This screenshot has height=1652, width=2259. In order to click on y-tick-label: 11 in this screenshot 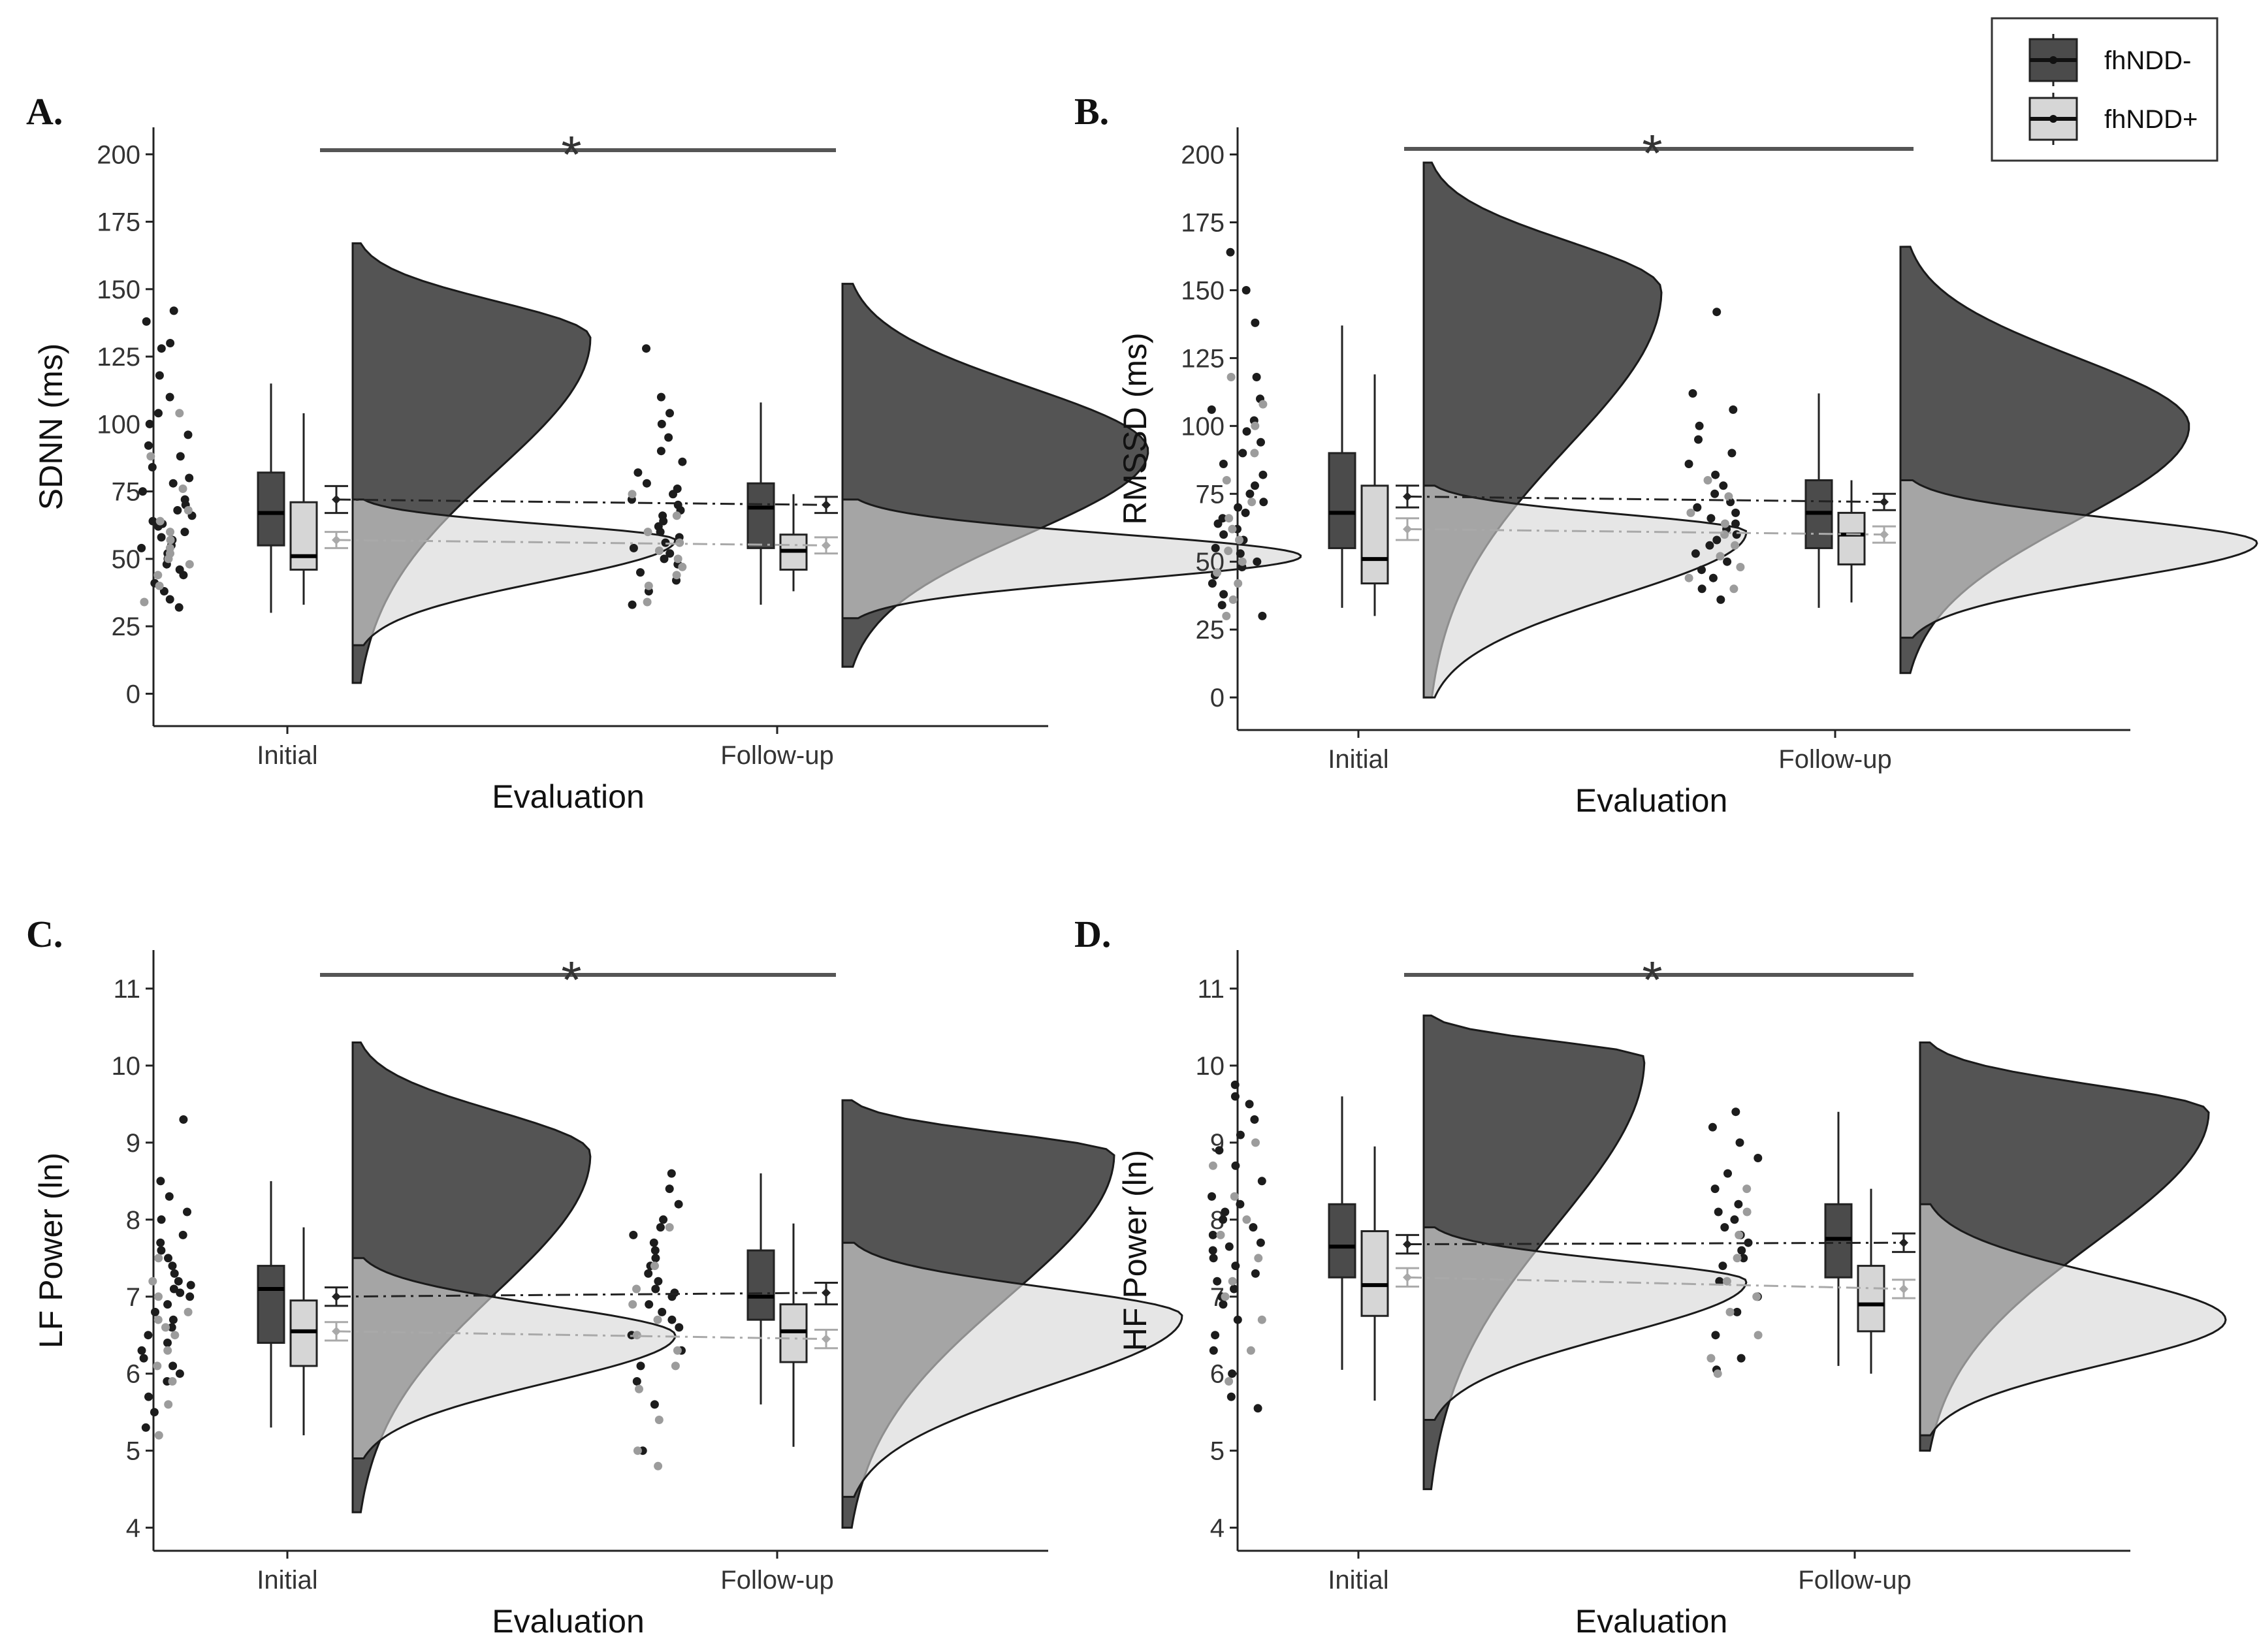, I will do `click(126, 990)`.